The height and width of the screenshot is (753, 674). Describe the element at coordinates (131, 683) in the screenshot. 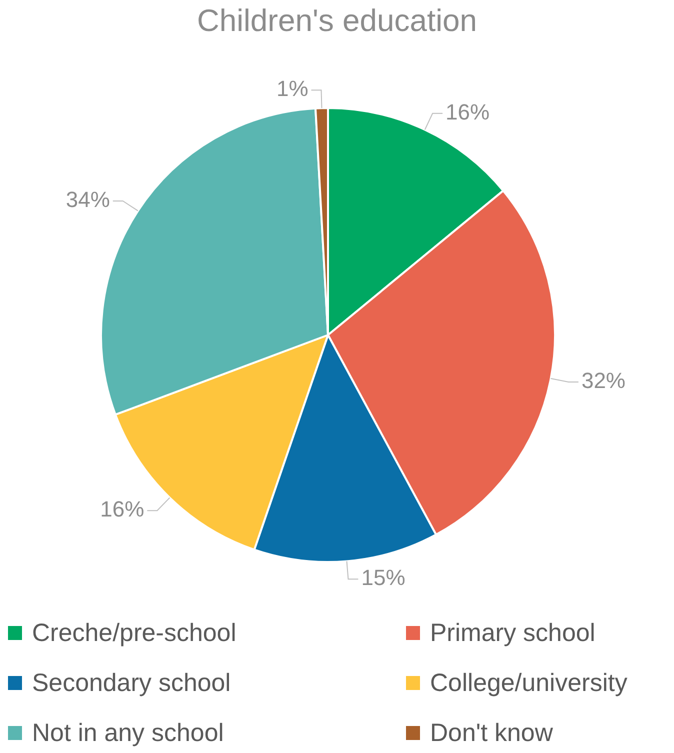

I see `legend-label: Secondary school` at that location.